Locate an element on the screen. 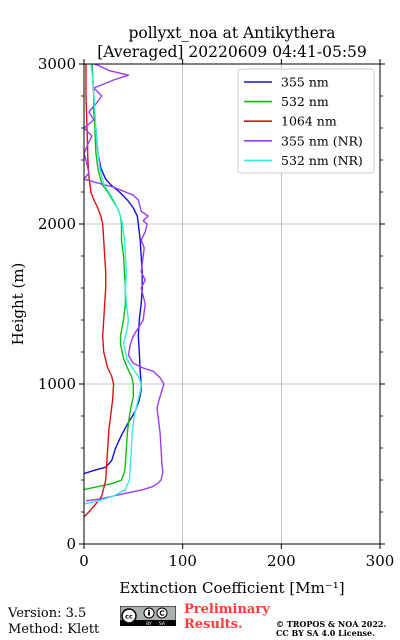  preliminary-line2: Results. is located at coordinates (213, 624).